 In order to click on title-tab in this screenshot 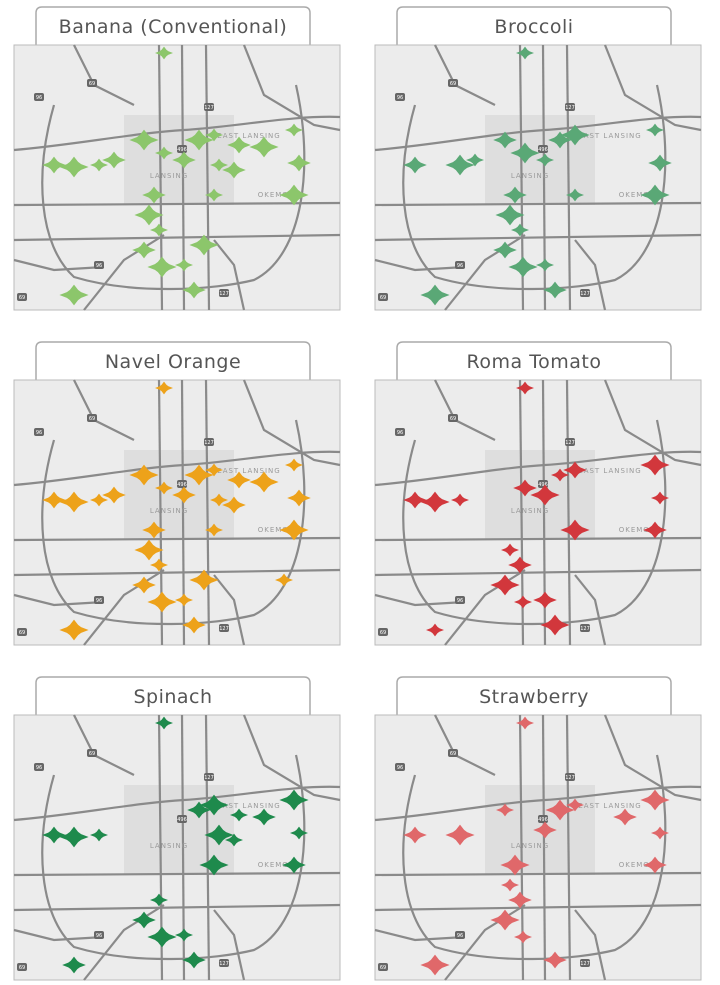, I will do `click(534, 25)`.